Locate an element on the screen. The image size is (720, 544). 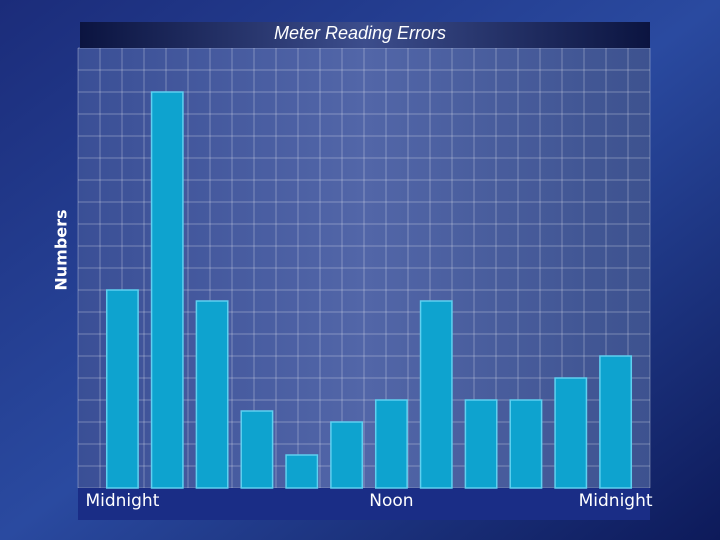
title-bar is located at coordinates (365, 35).